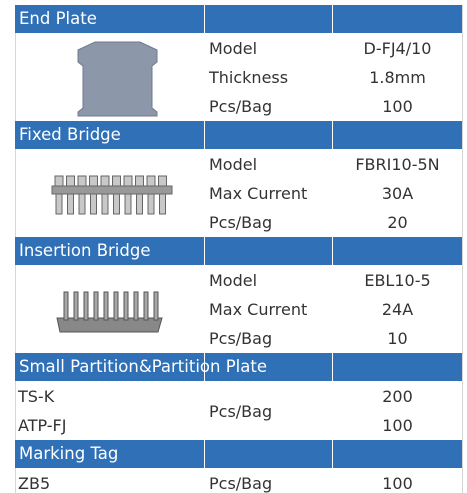 The width and height of the screenshot is (467, 493). I want to click on fixed-bridge-image, so click(112, 195).